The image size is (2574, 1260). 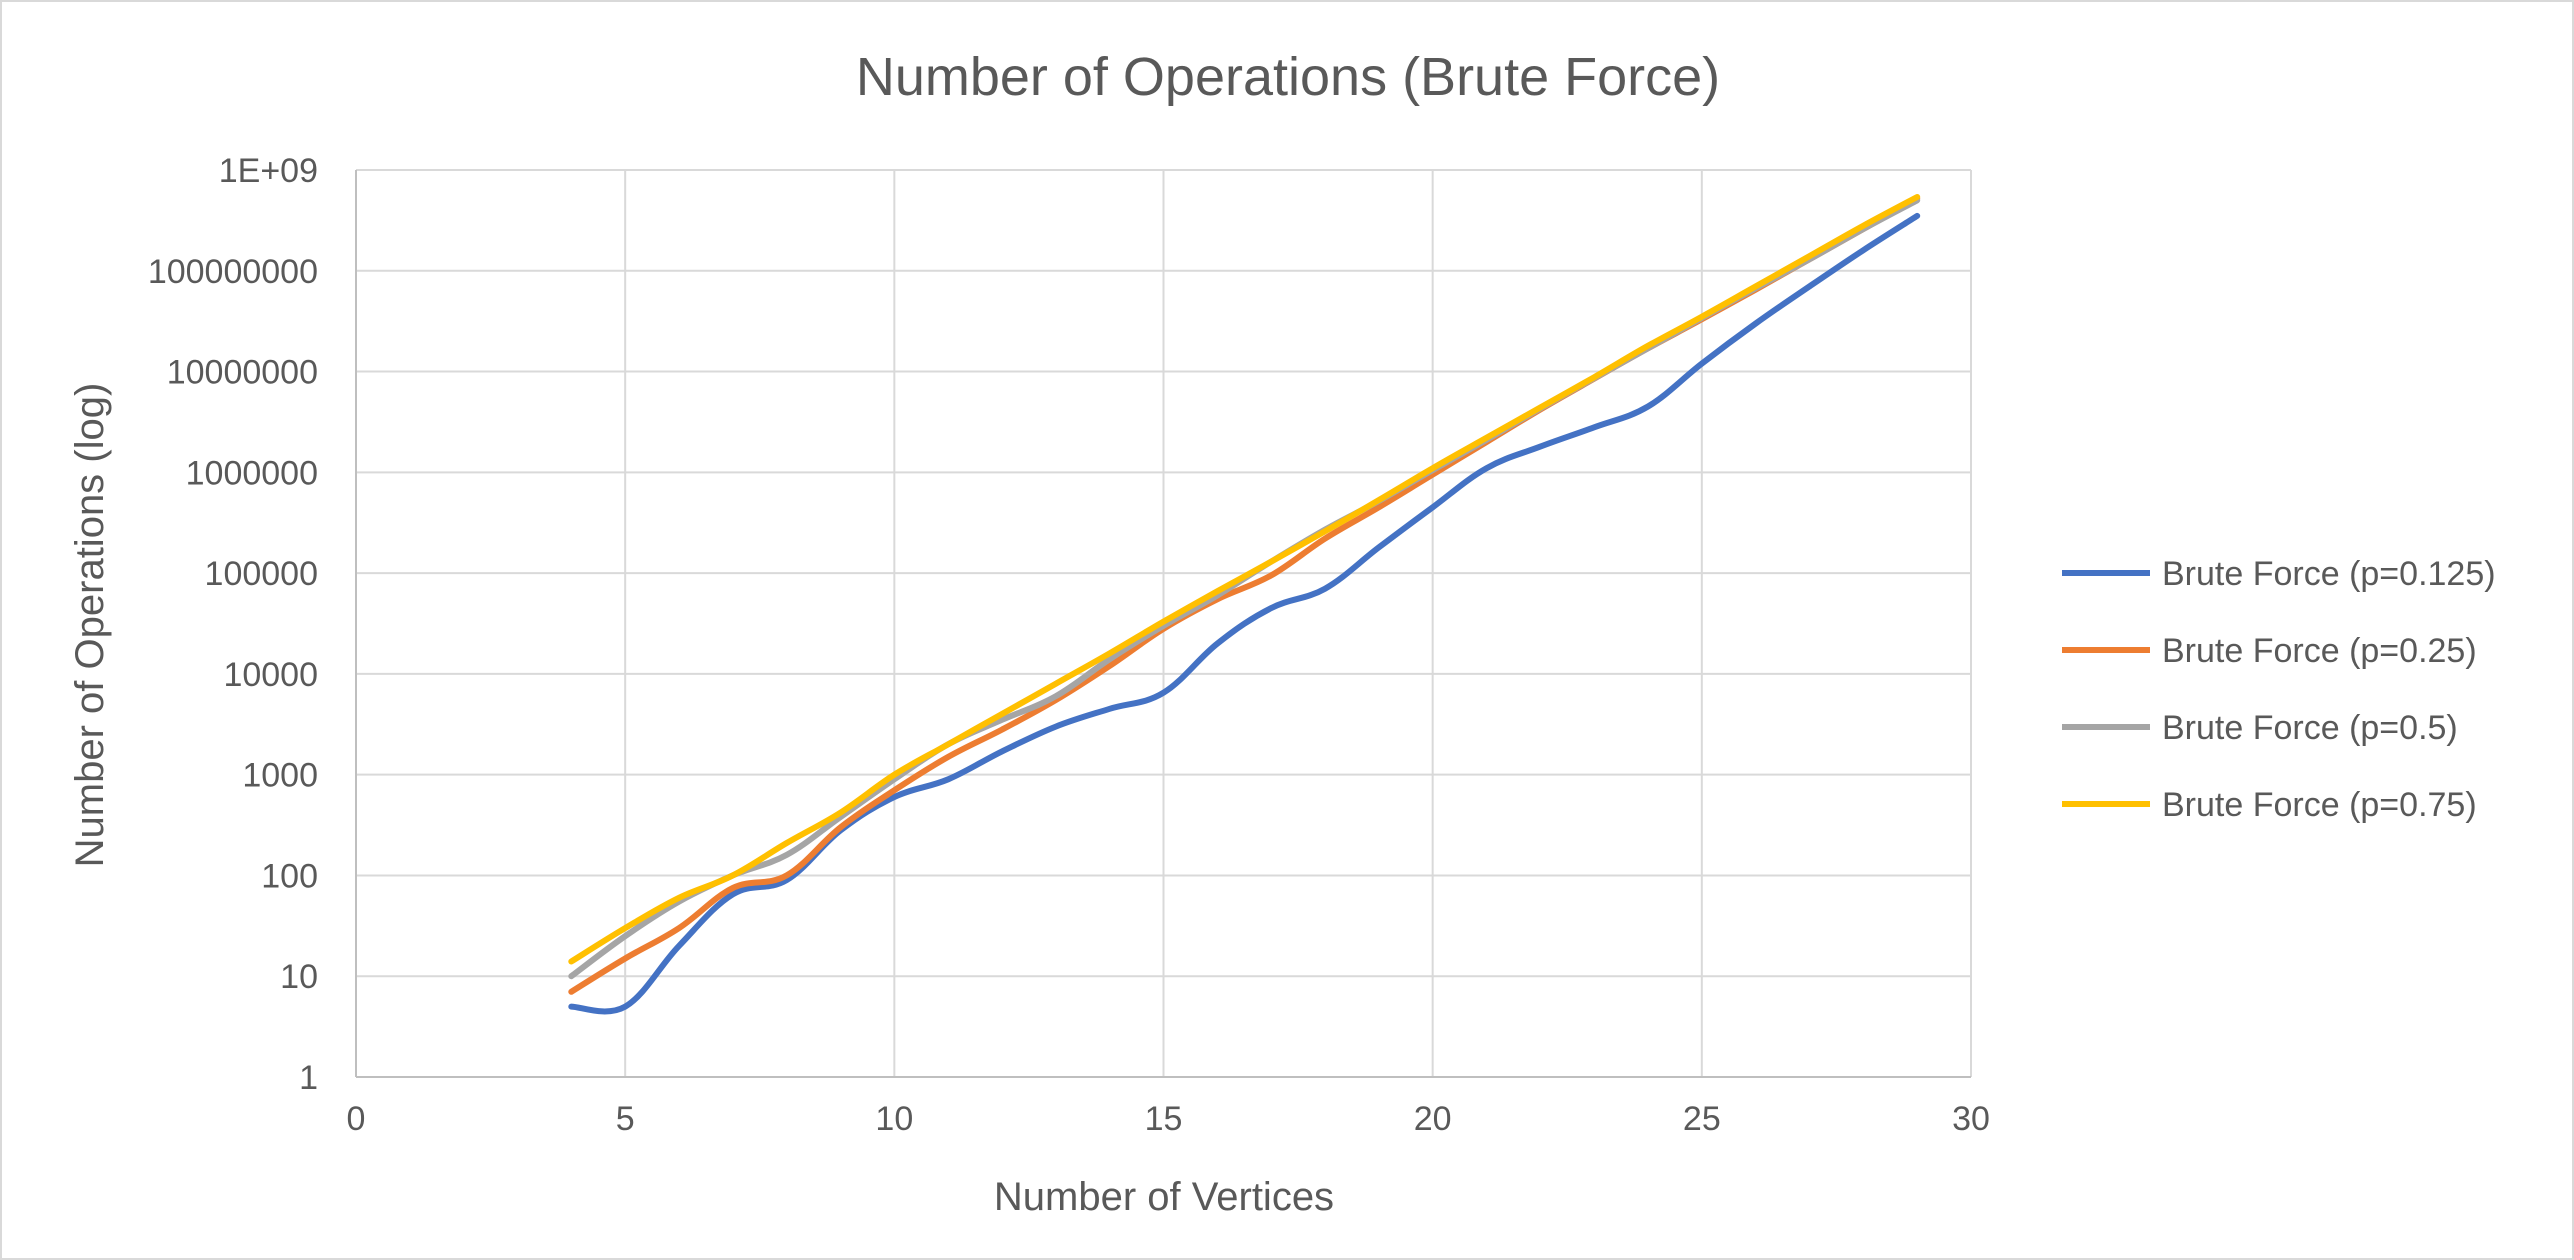 I want to click on legend-label: Brute Force (p=0.125), so click(x=2329, y=574).